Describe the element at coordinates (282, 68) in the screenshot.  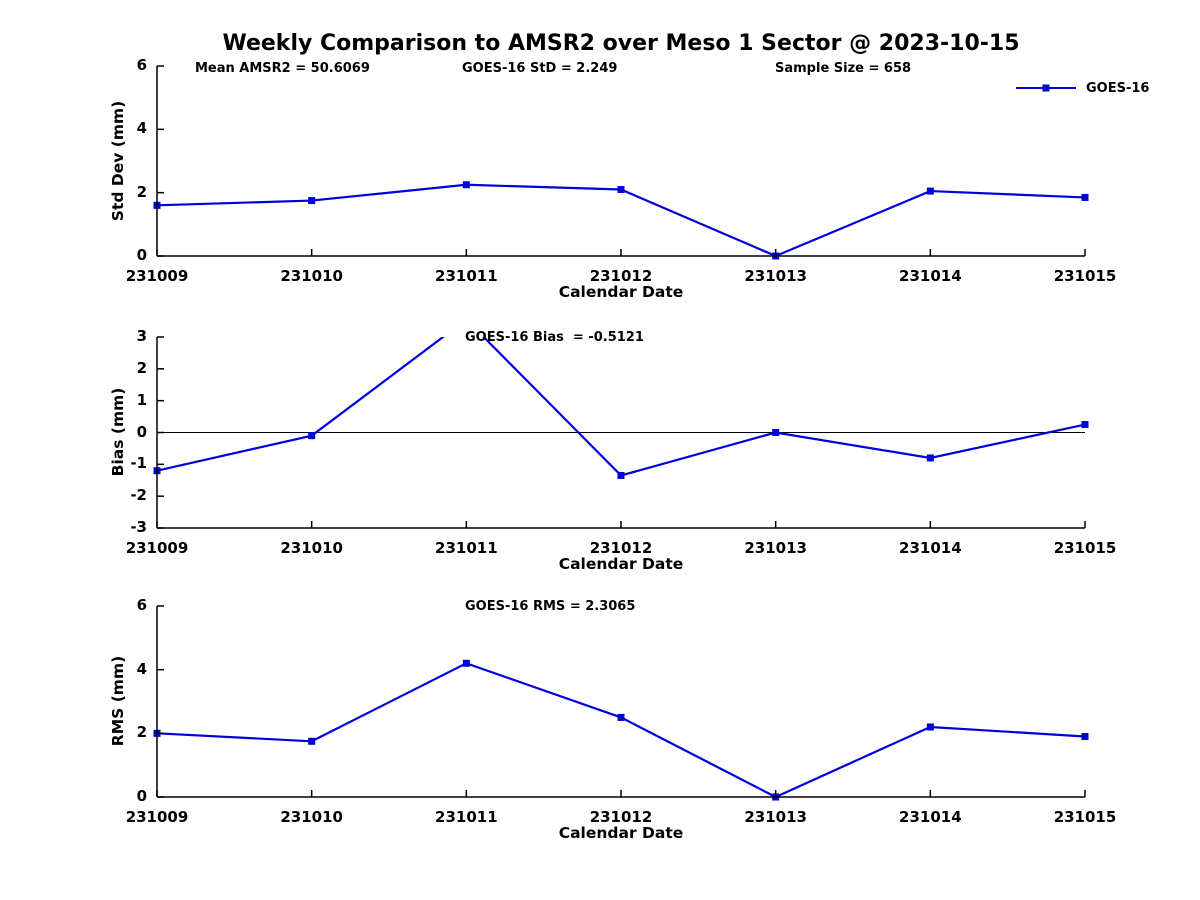
I see `stat-mean-amsr2: Mean AMSR2 = 50.6069` at that location.